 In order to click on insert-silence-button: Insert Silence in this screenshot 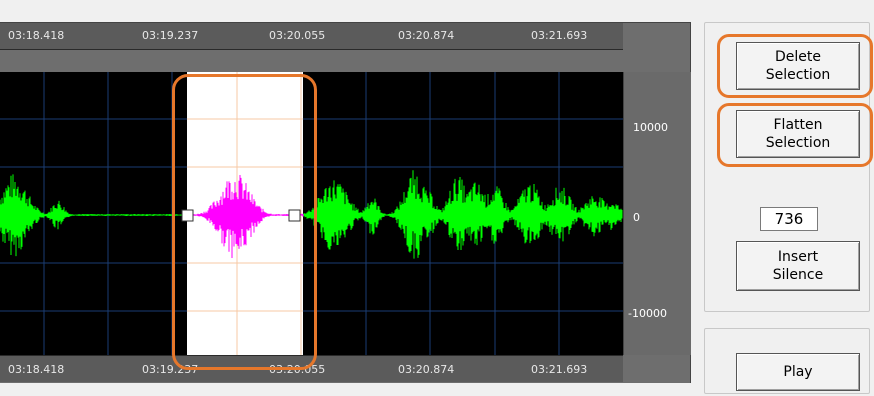, I will do `click(798, 266)`.